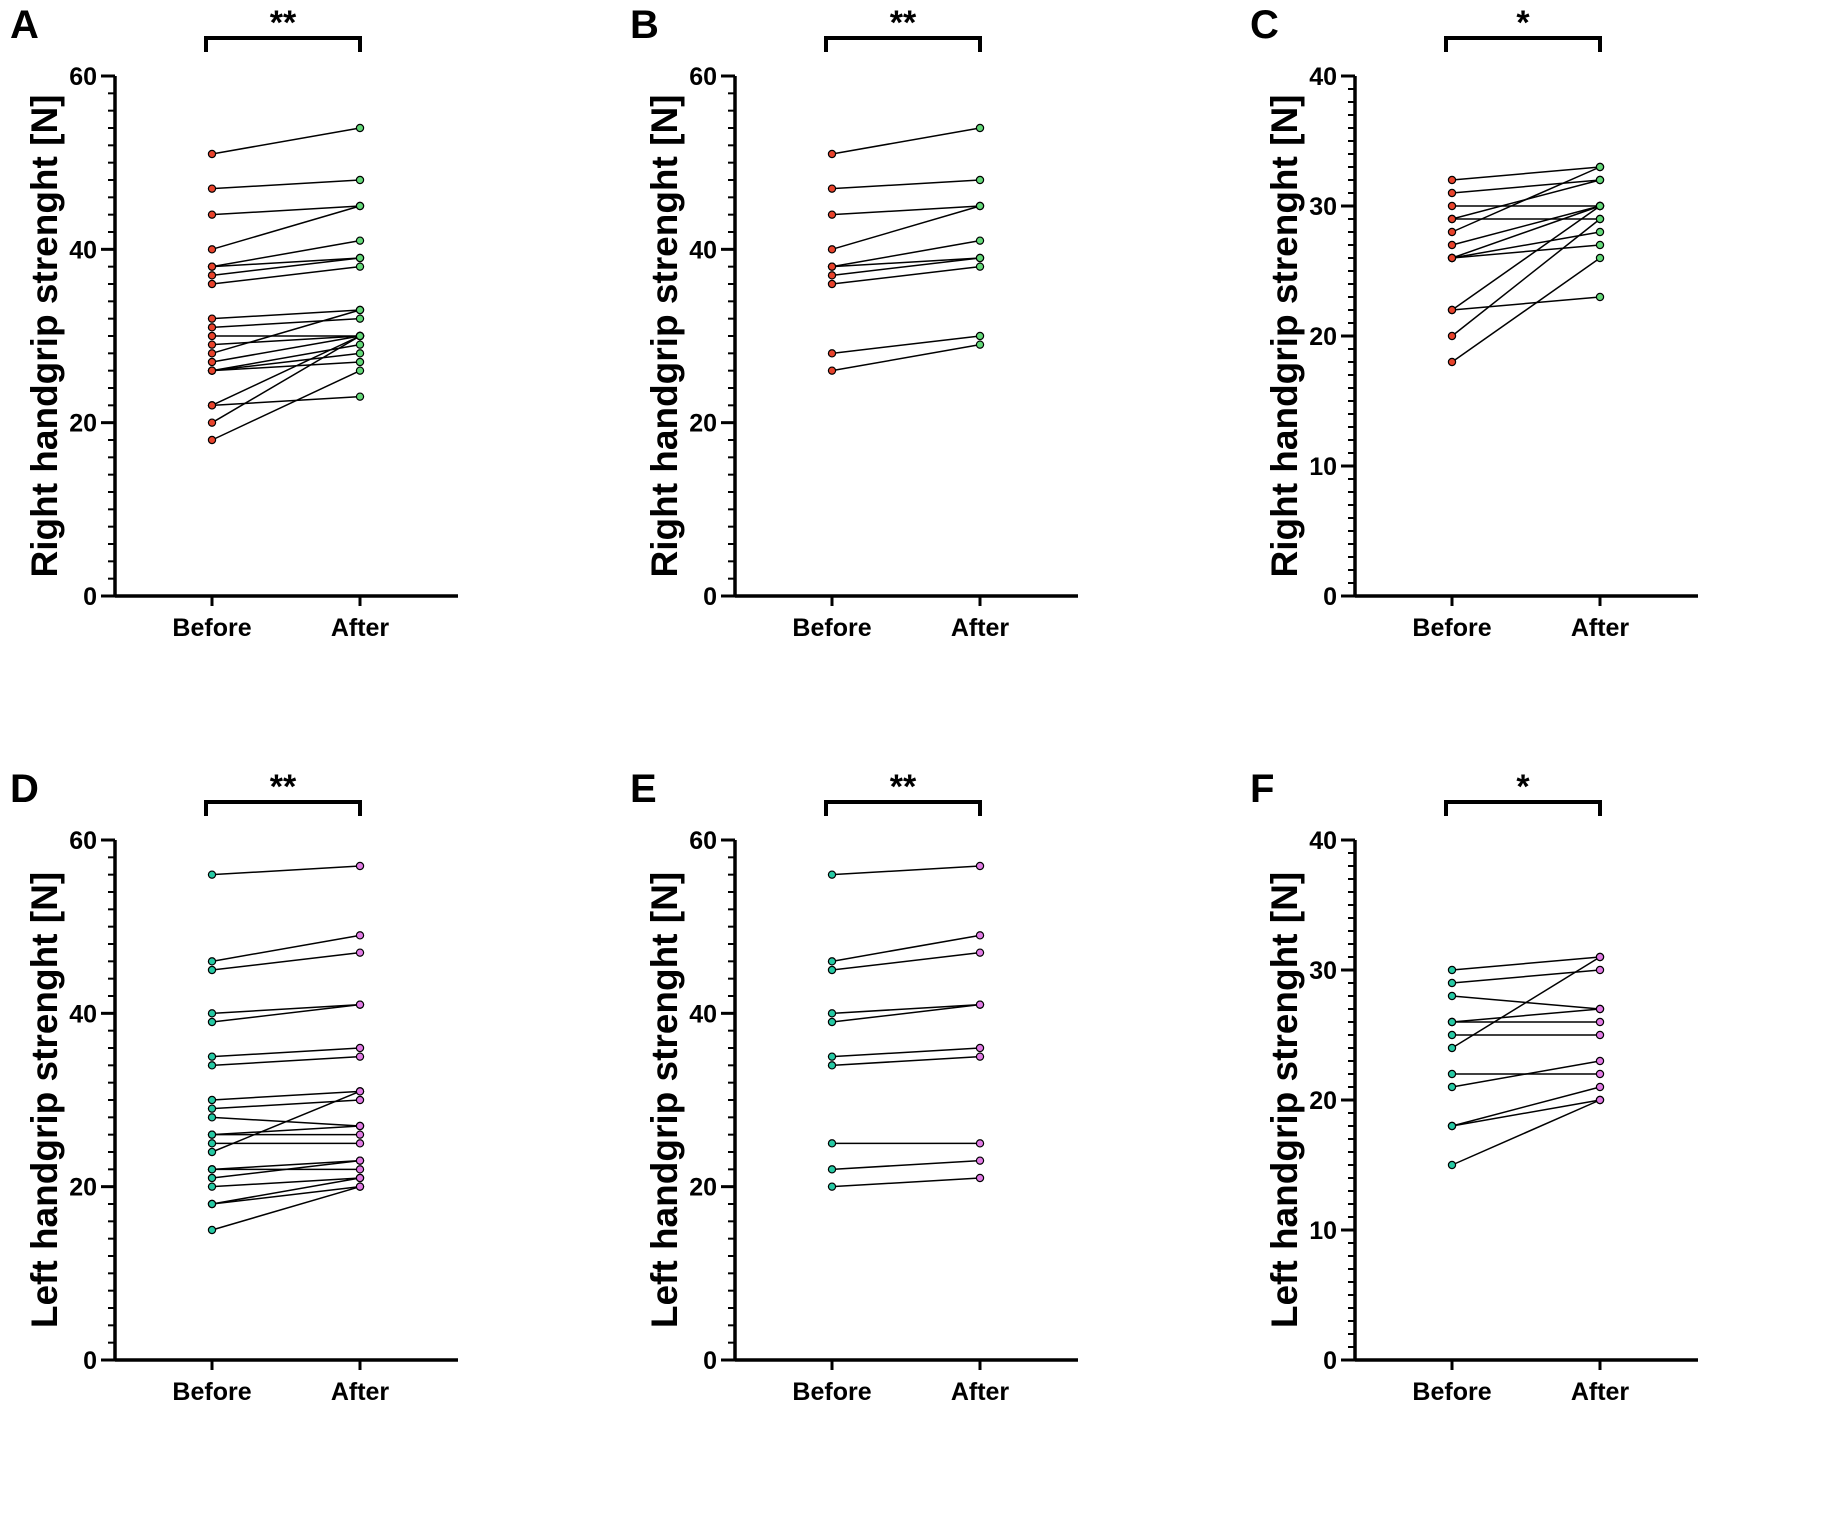  What do you see at coordinates (1523, 787) in the screenshot?
I see `significance-marker: *` at bounding box center [1523, 787].